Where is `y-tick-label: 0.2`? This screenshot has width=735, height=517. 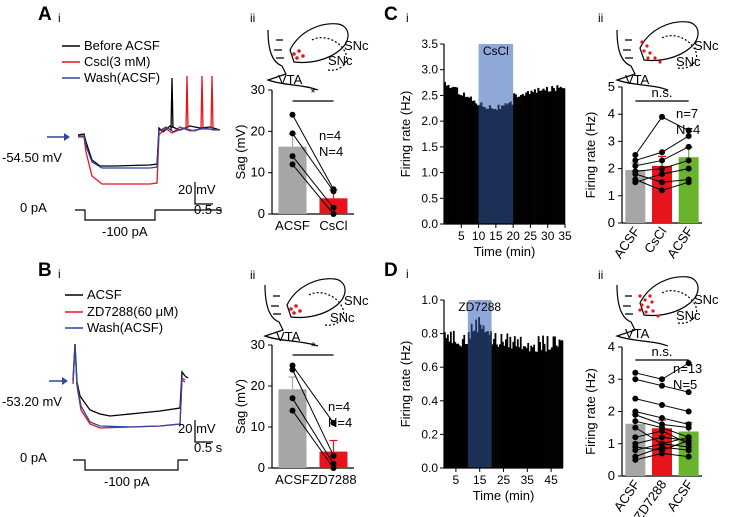
y-tick-label: 0.2 is located at coordinates (429, 434).